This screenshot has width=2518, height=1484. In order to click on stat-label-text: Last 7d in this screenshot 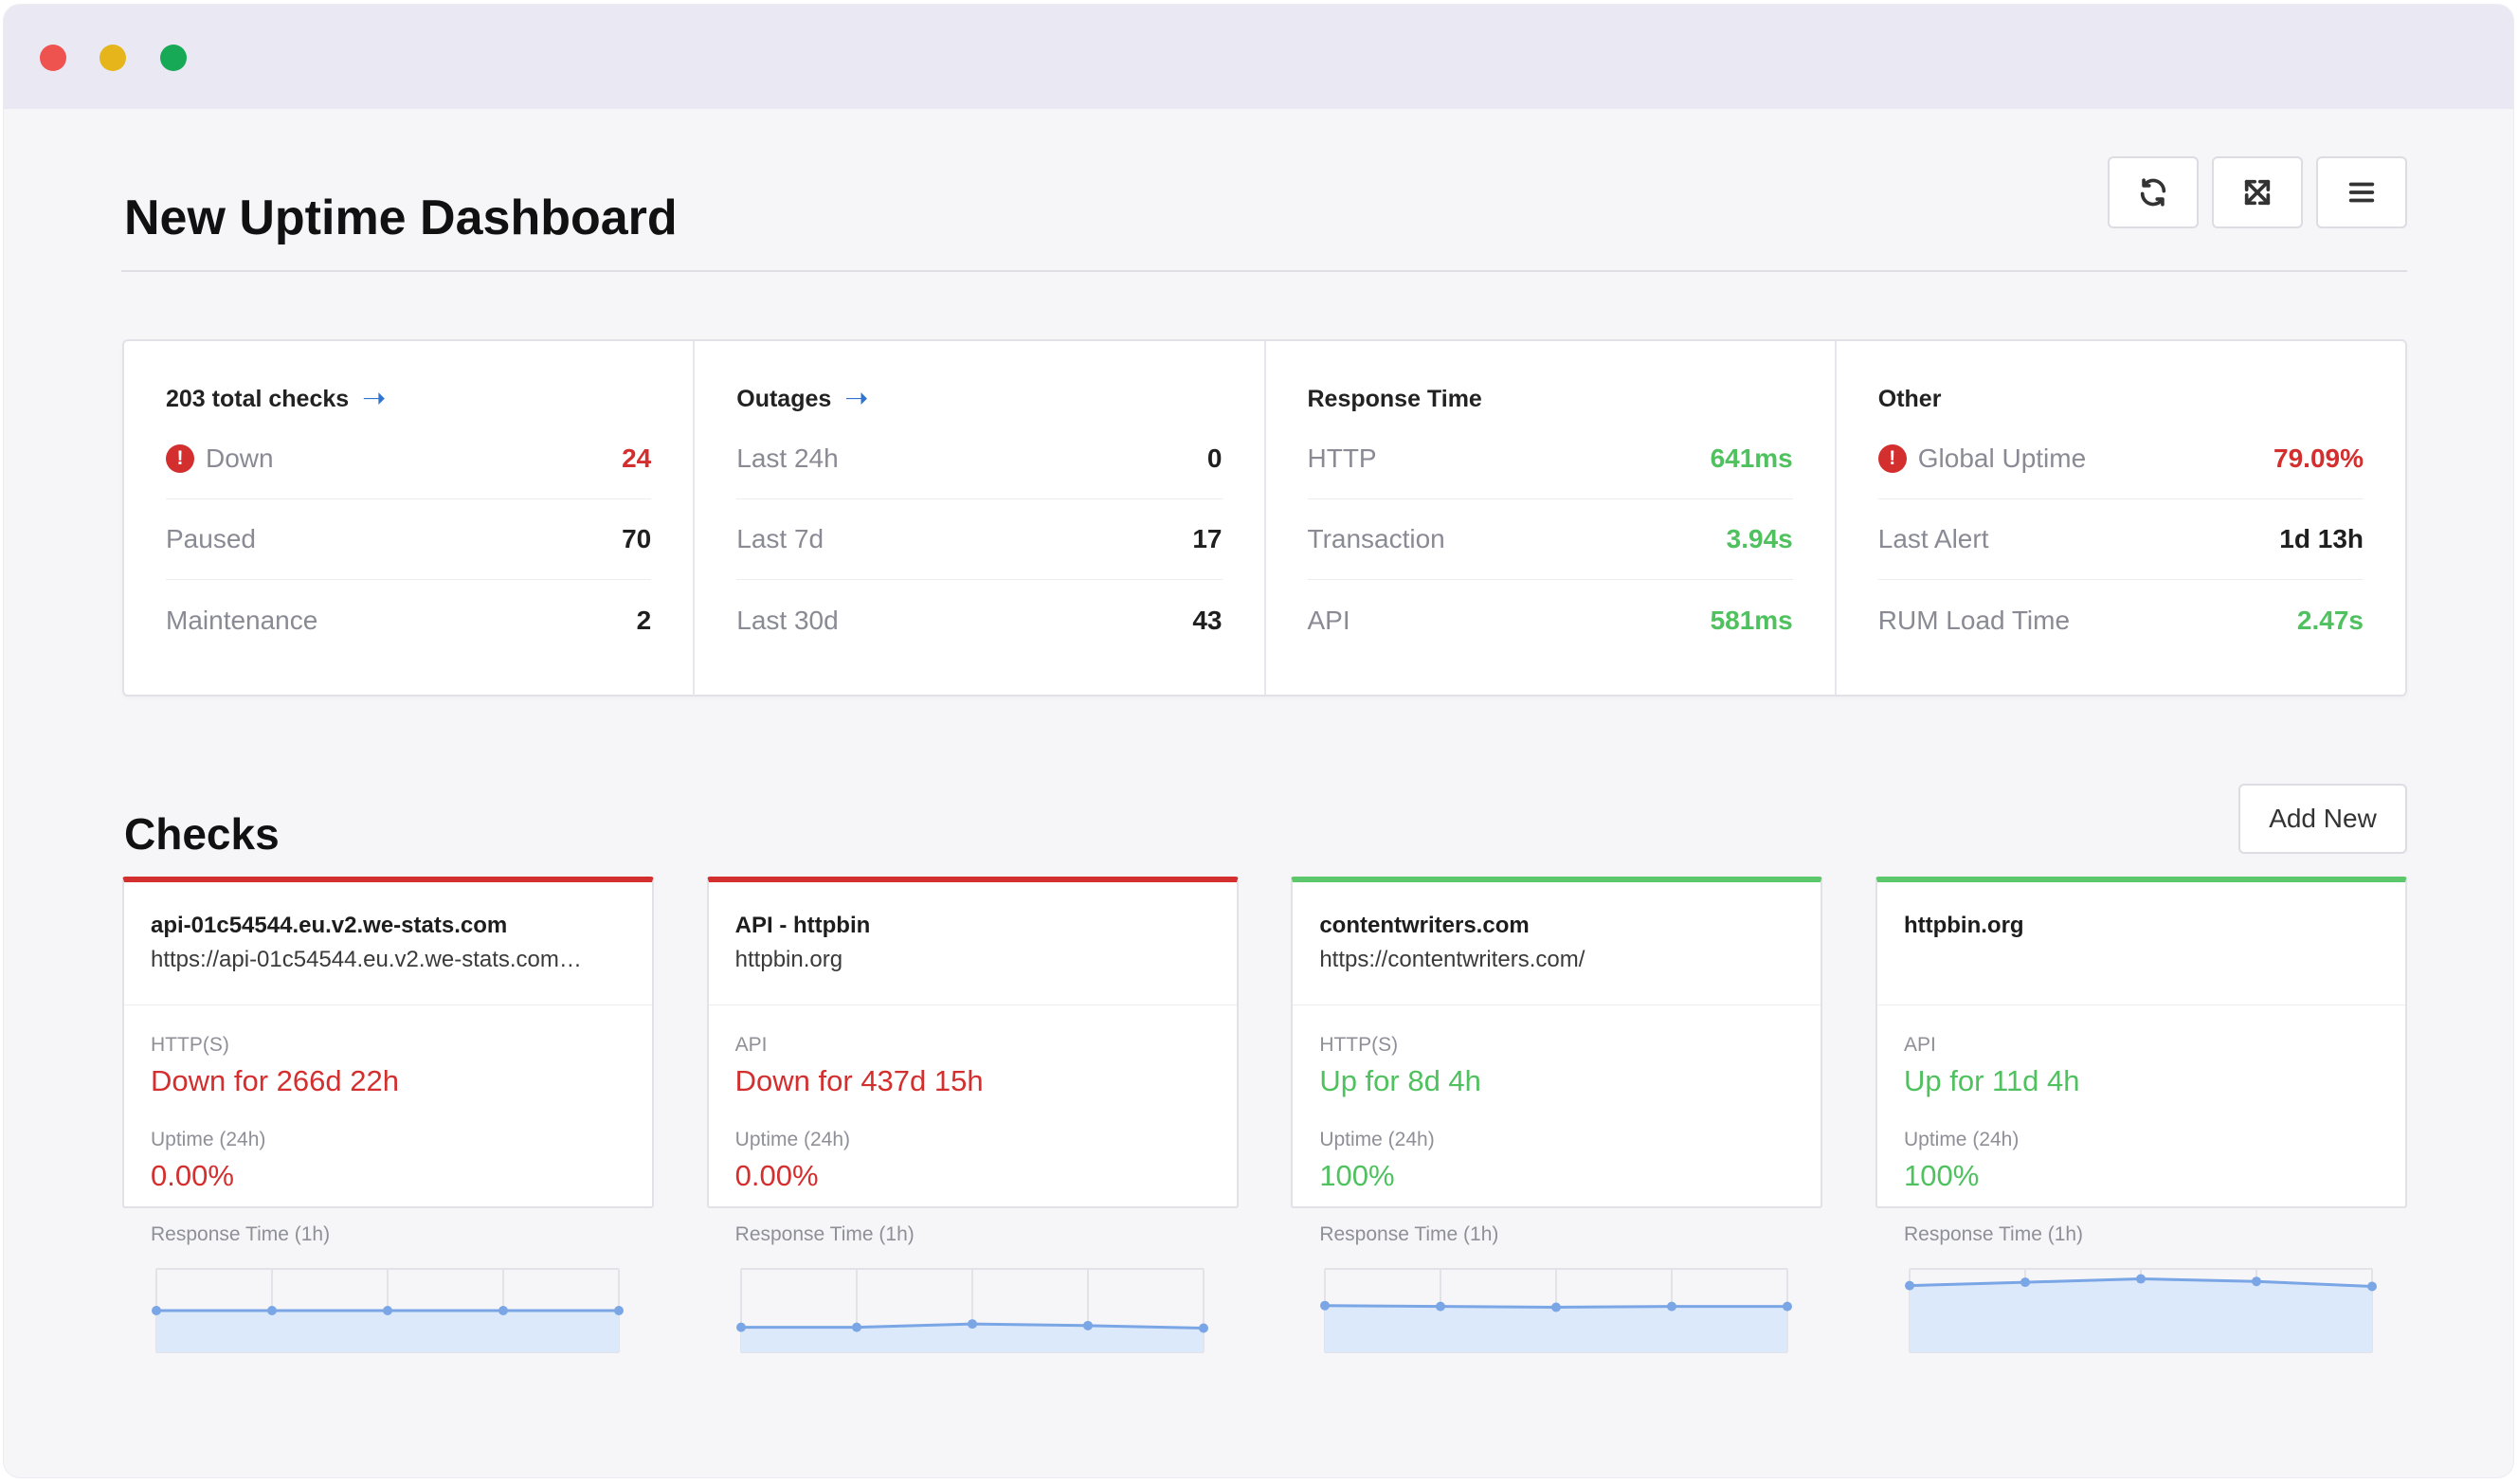, I will do `click(780, 538)`.